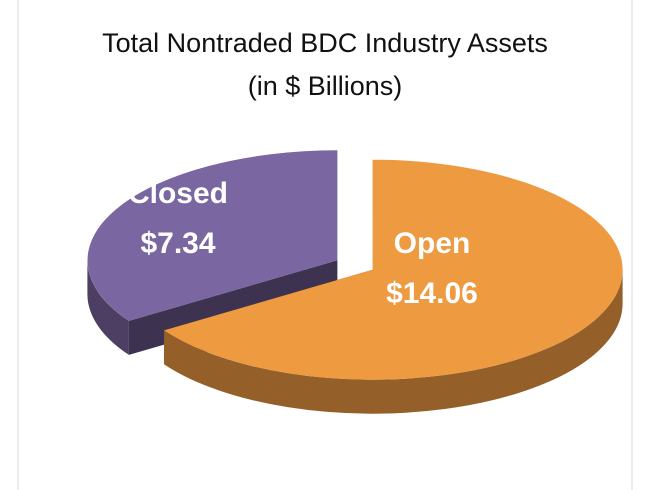 The width and height of the screenshot is (650, 490). I want to click on slice-category-label: Closed, so click(178, 193).